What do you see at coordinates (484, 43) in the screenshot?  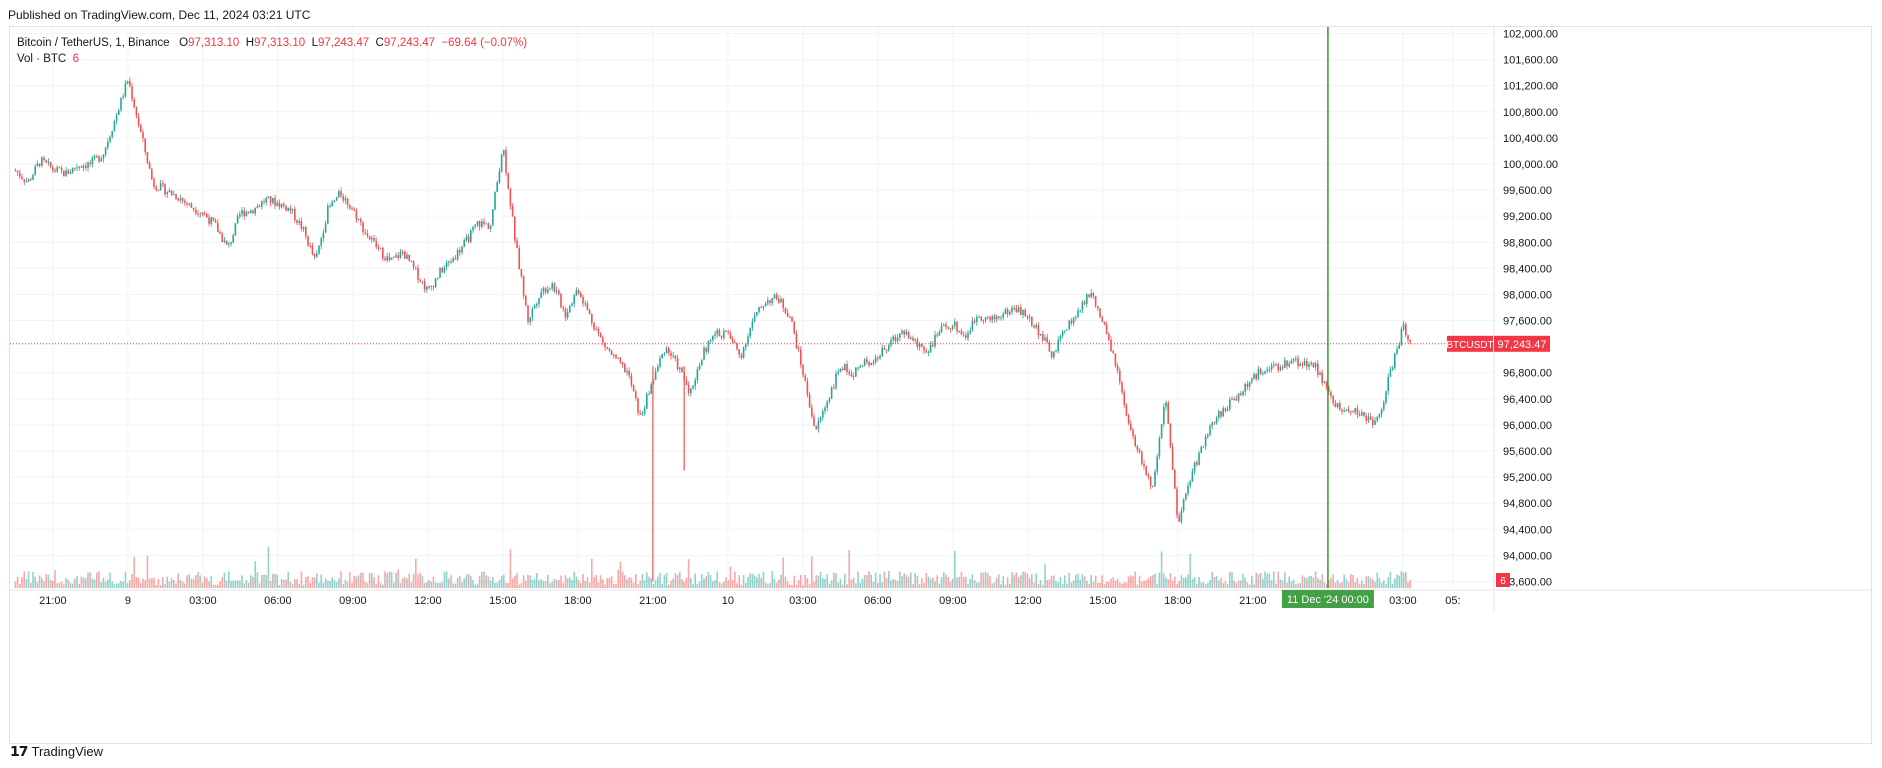 I see `change-value: −69.64 (−0.07%)` at bounding box center [484, 43].